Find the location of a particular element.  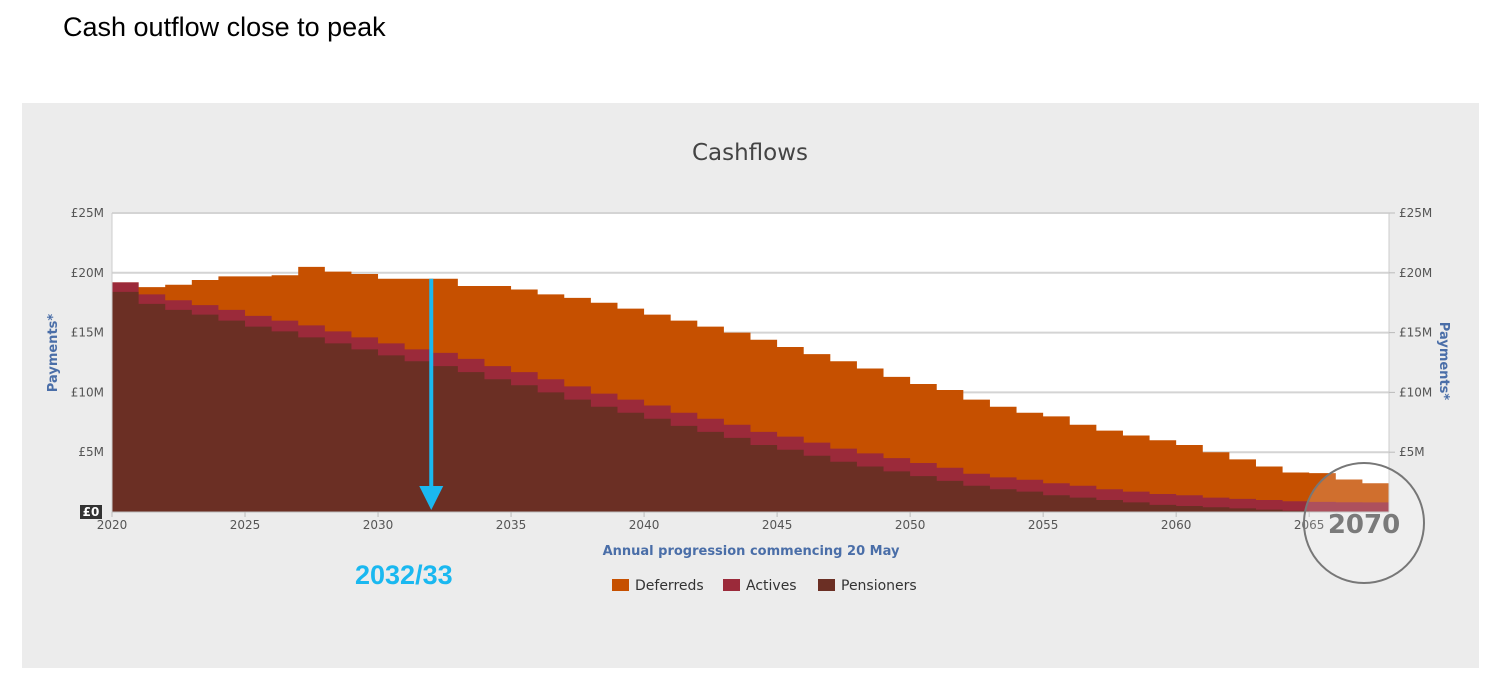

x-tick-label: 2030 is located at coordinates (378, 525).